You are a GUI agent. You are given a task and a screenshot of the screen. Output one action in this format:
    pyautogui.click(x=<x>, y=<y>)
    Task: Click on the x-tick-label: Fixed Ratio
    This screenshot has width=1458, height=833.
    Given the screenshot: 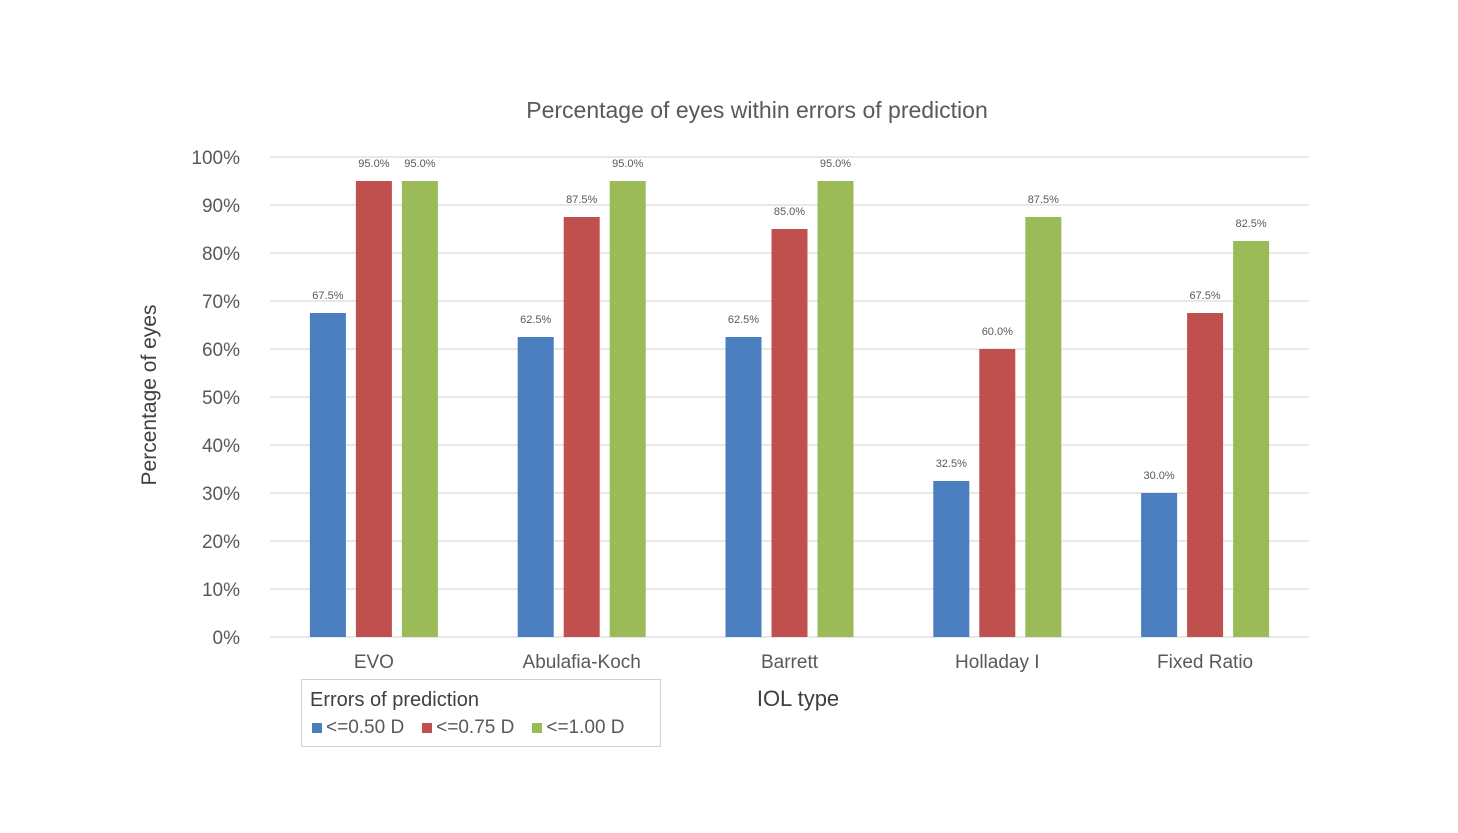 What is the action you would take?
    pyautogui.click(x=1205, y=662)
    